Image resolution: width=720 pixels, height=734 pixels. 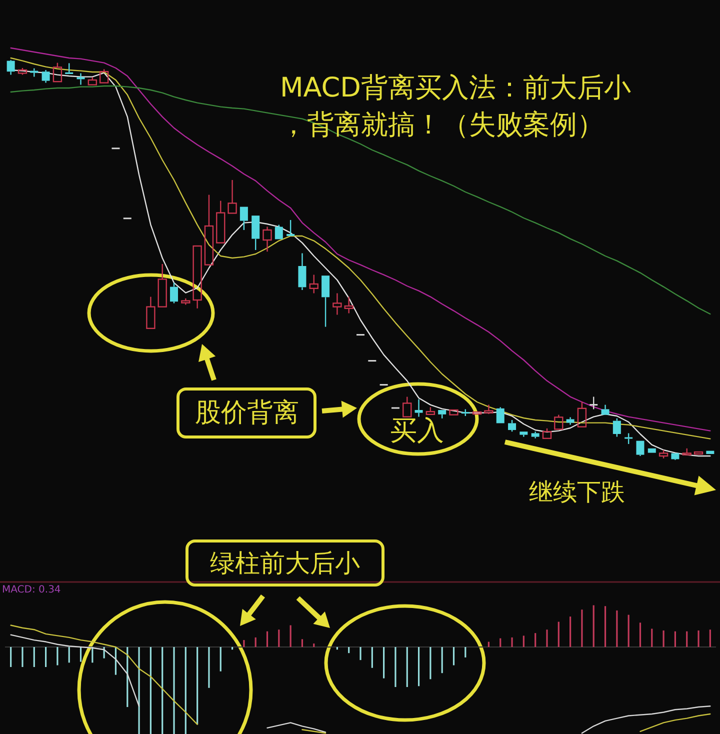 What do you see at coordinates (577, 492) in the screenshot?
I see `annotation: 继续下跌` at bounding box center [577, 492].